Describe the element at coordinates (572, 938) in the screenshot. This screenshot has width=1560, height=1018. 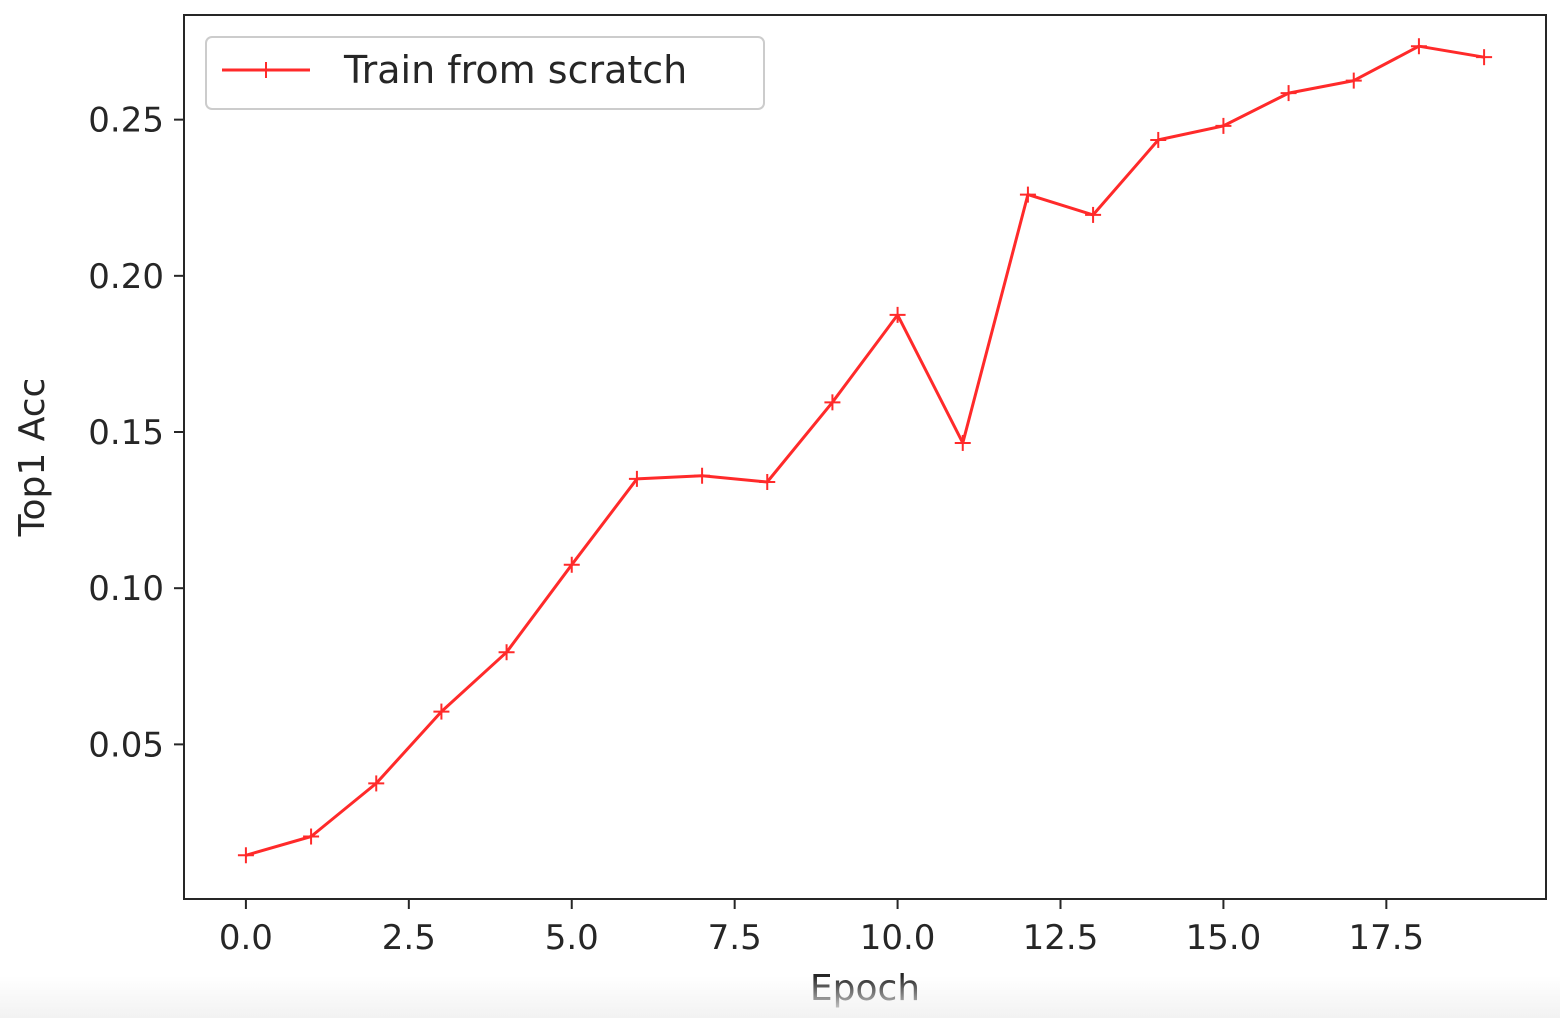
I see `x-tick-label: 5.0` at that location.